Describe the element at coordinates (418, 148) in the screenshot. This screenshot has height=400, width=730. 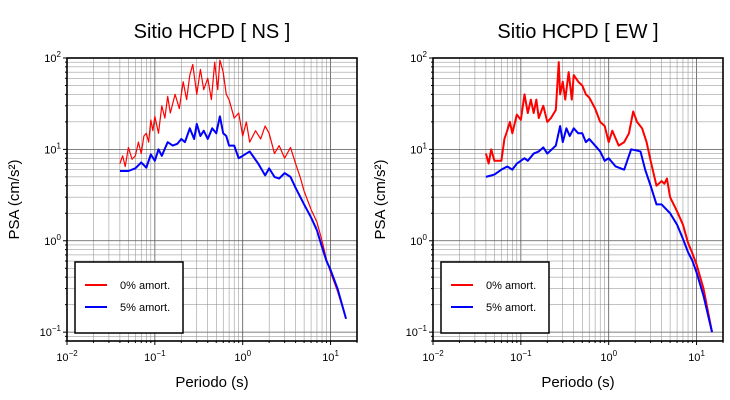
I see `ew-y-tick-label: 10¹` at that location.